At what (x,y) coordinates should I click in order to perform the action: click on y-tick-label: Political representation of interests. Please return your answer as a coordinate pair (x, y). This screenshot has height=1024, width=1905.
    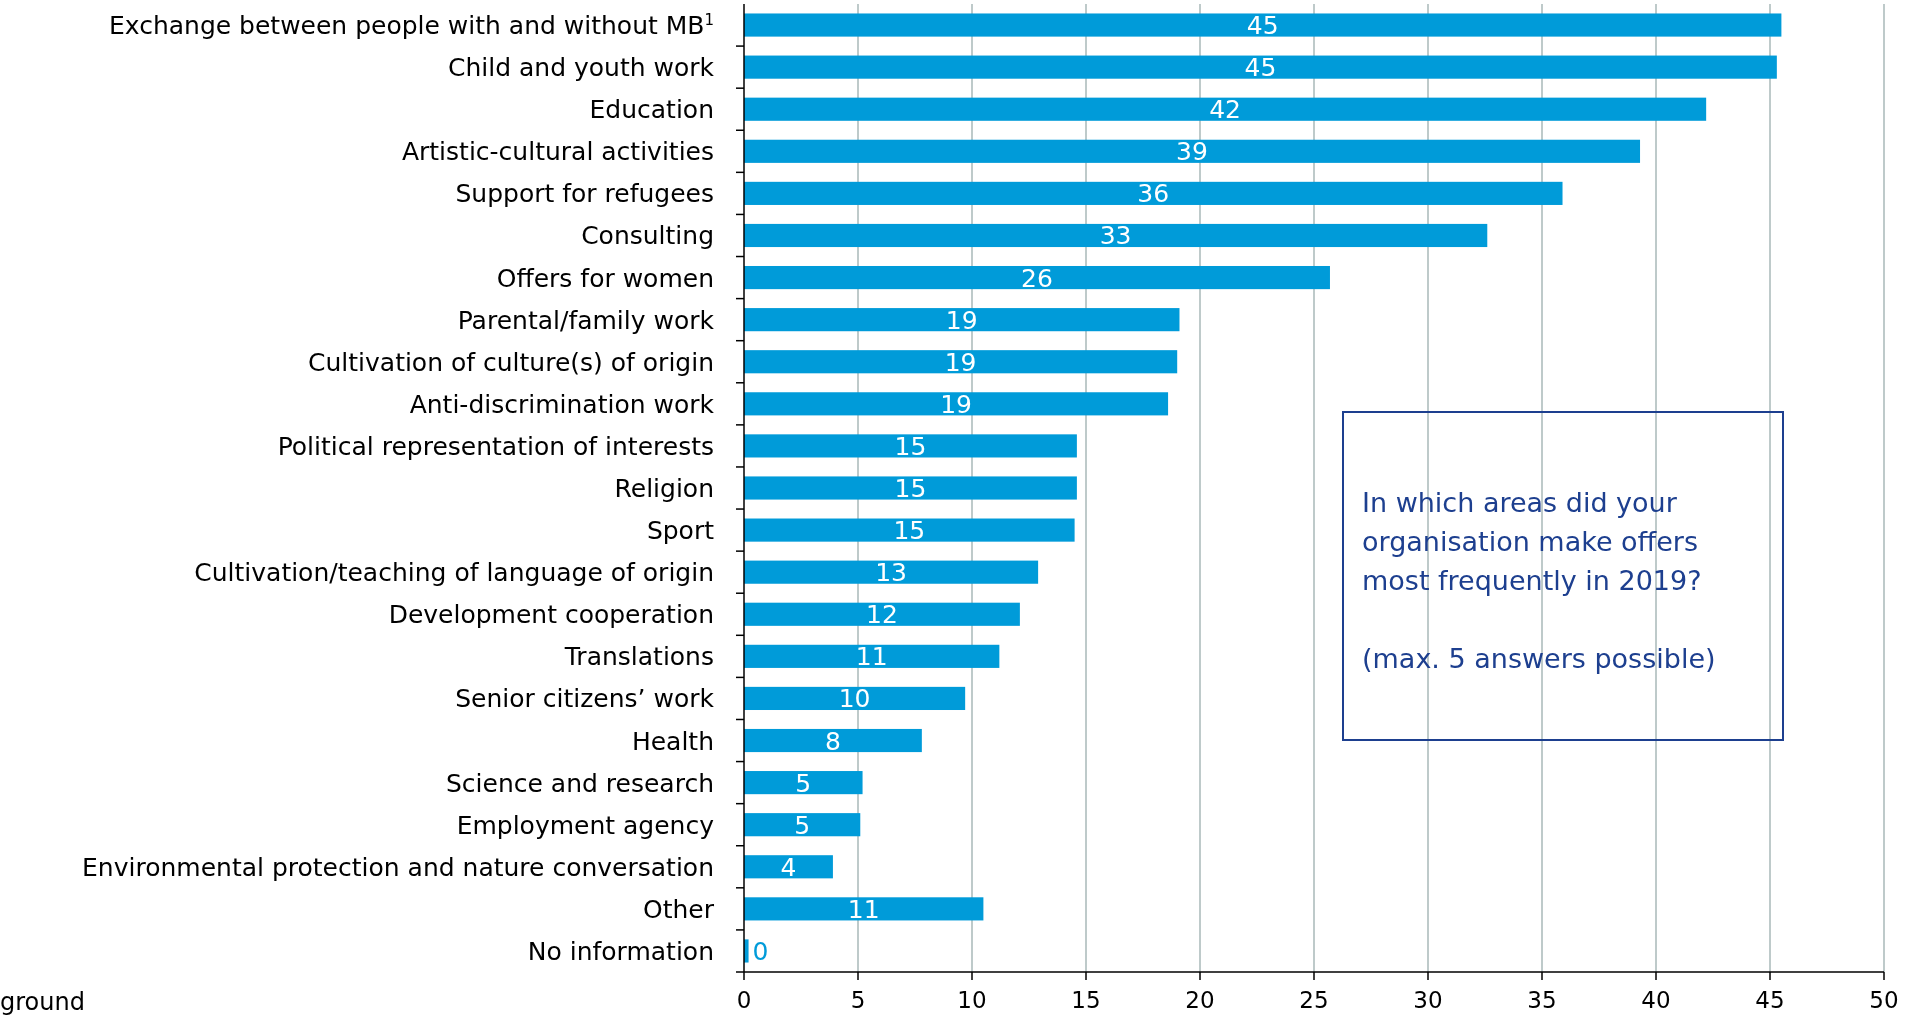
    Looking at the image, I should click on (495, 446).